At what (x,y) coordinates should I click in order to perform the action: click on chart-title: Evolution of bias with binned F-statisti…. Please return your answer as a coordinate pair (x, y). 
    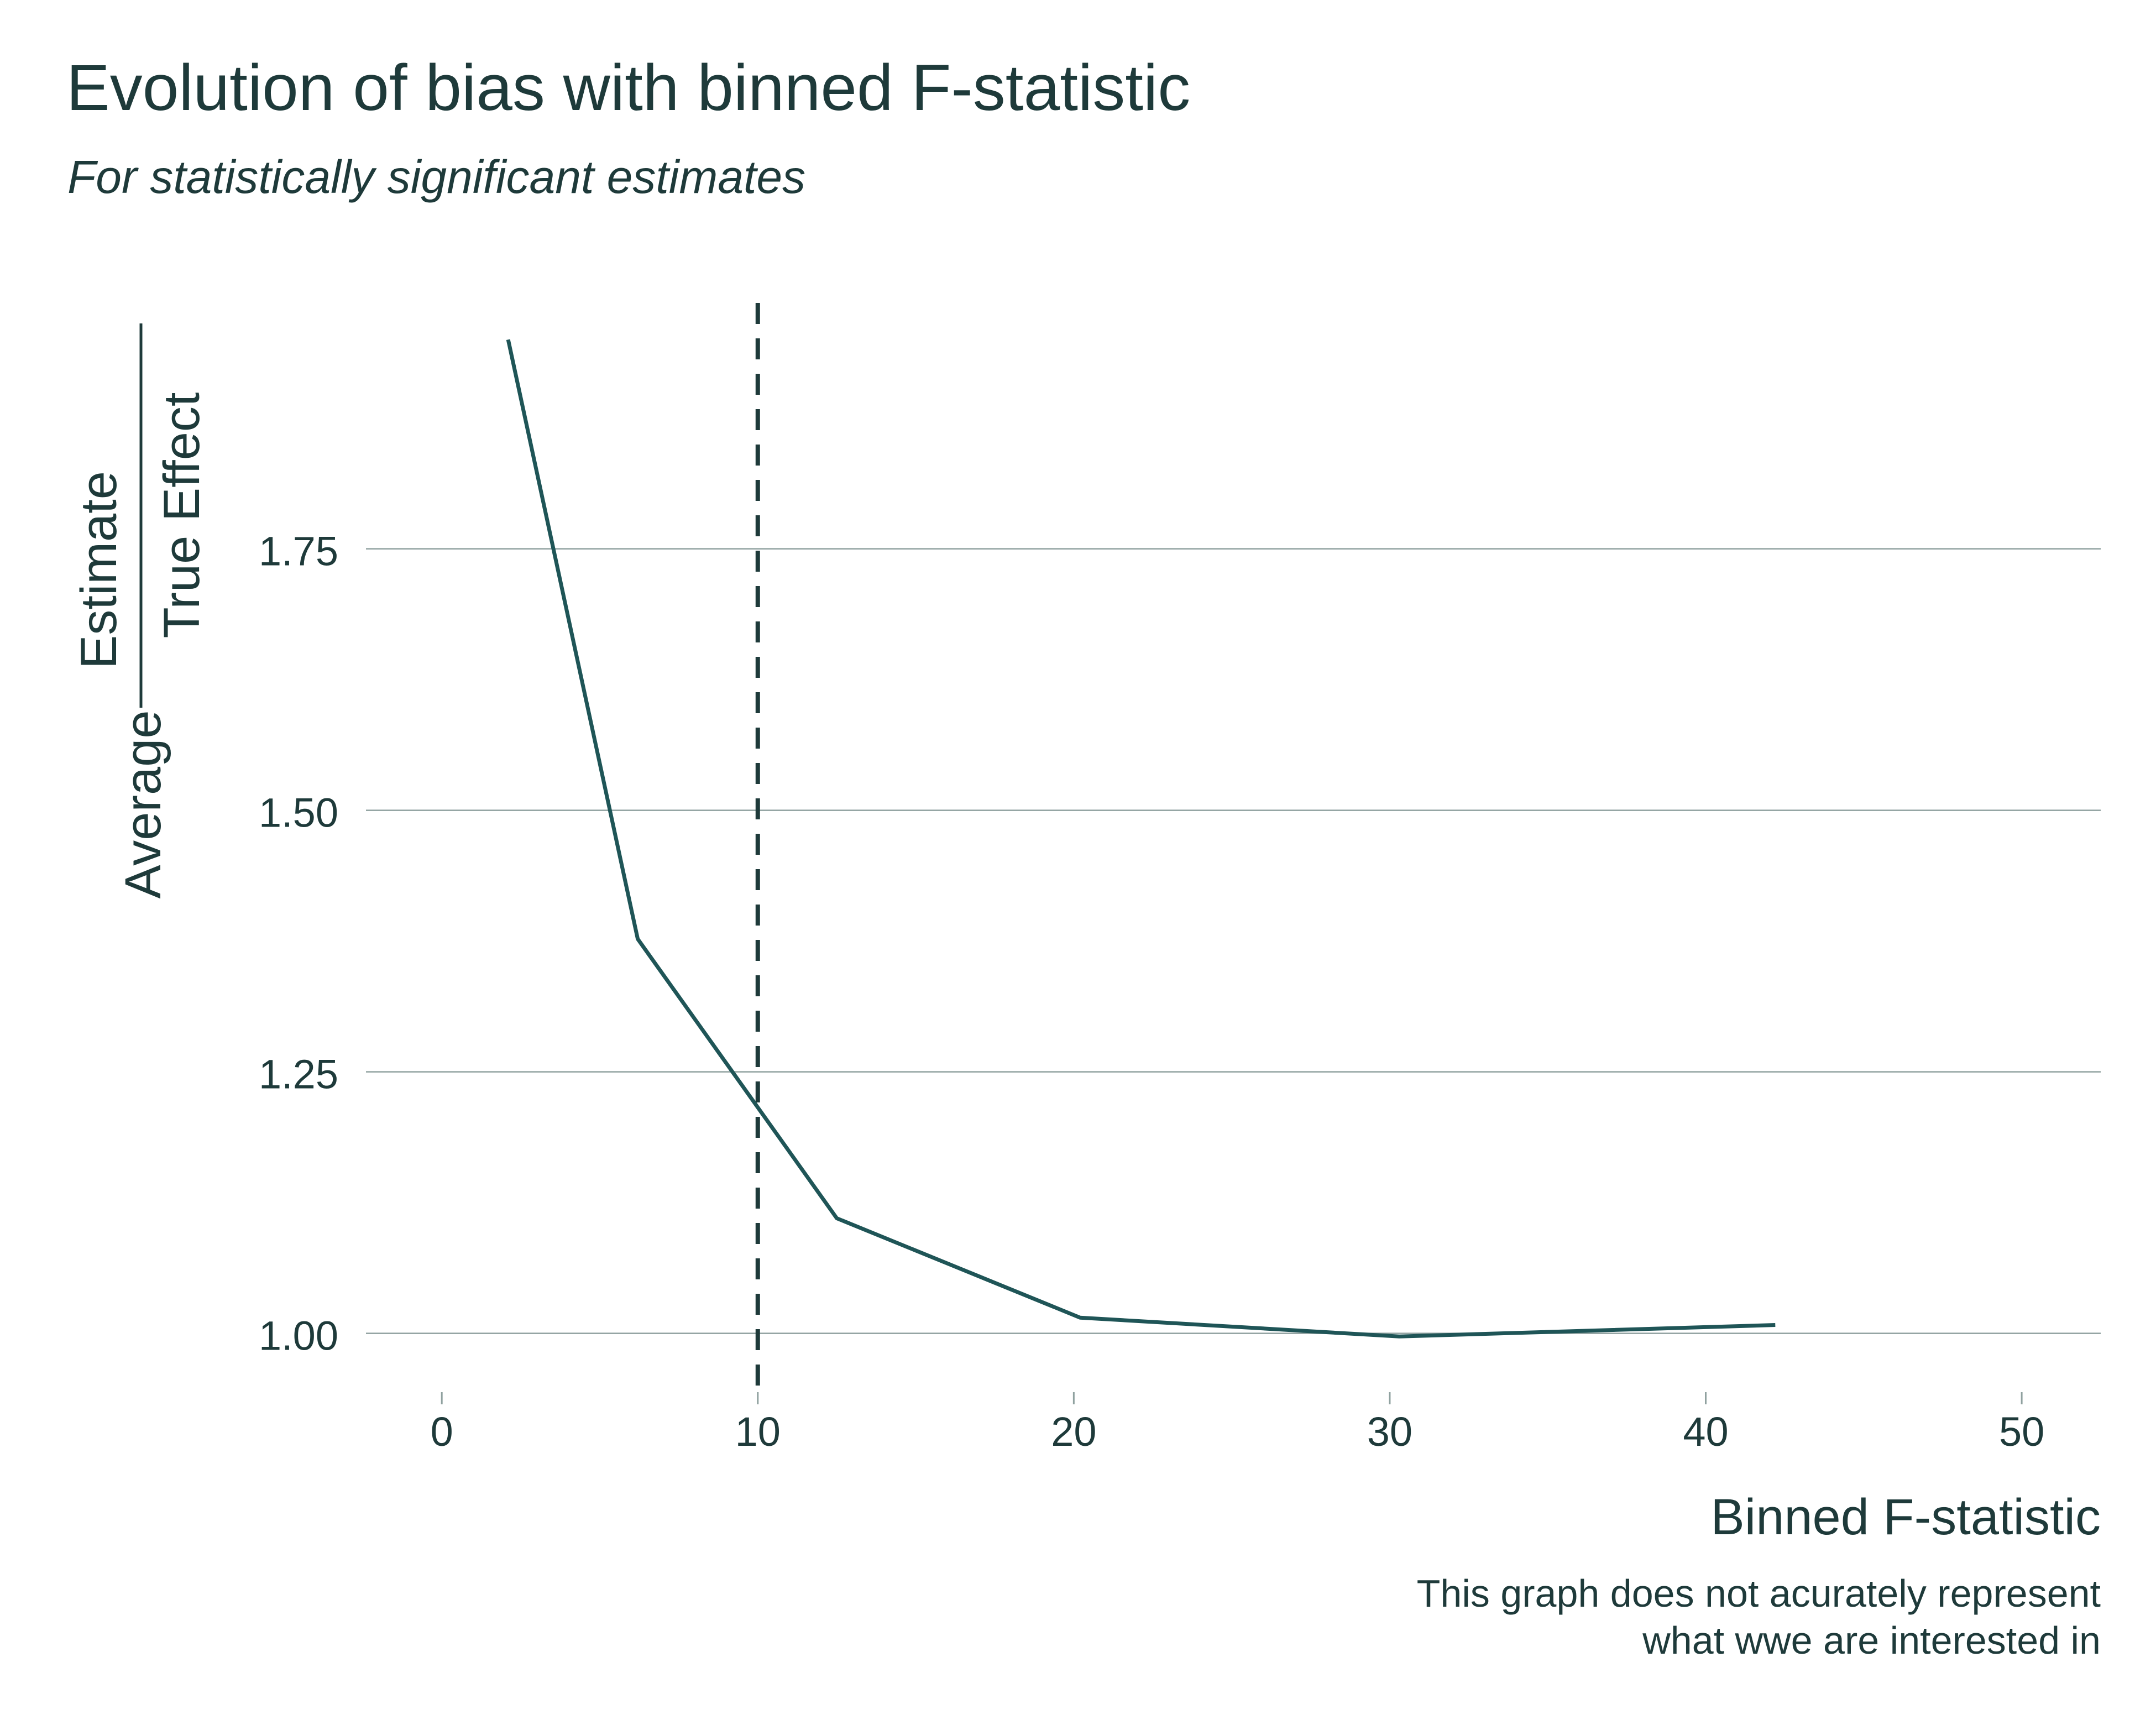
    Looking at the image, I should click on (628, 88).